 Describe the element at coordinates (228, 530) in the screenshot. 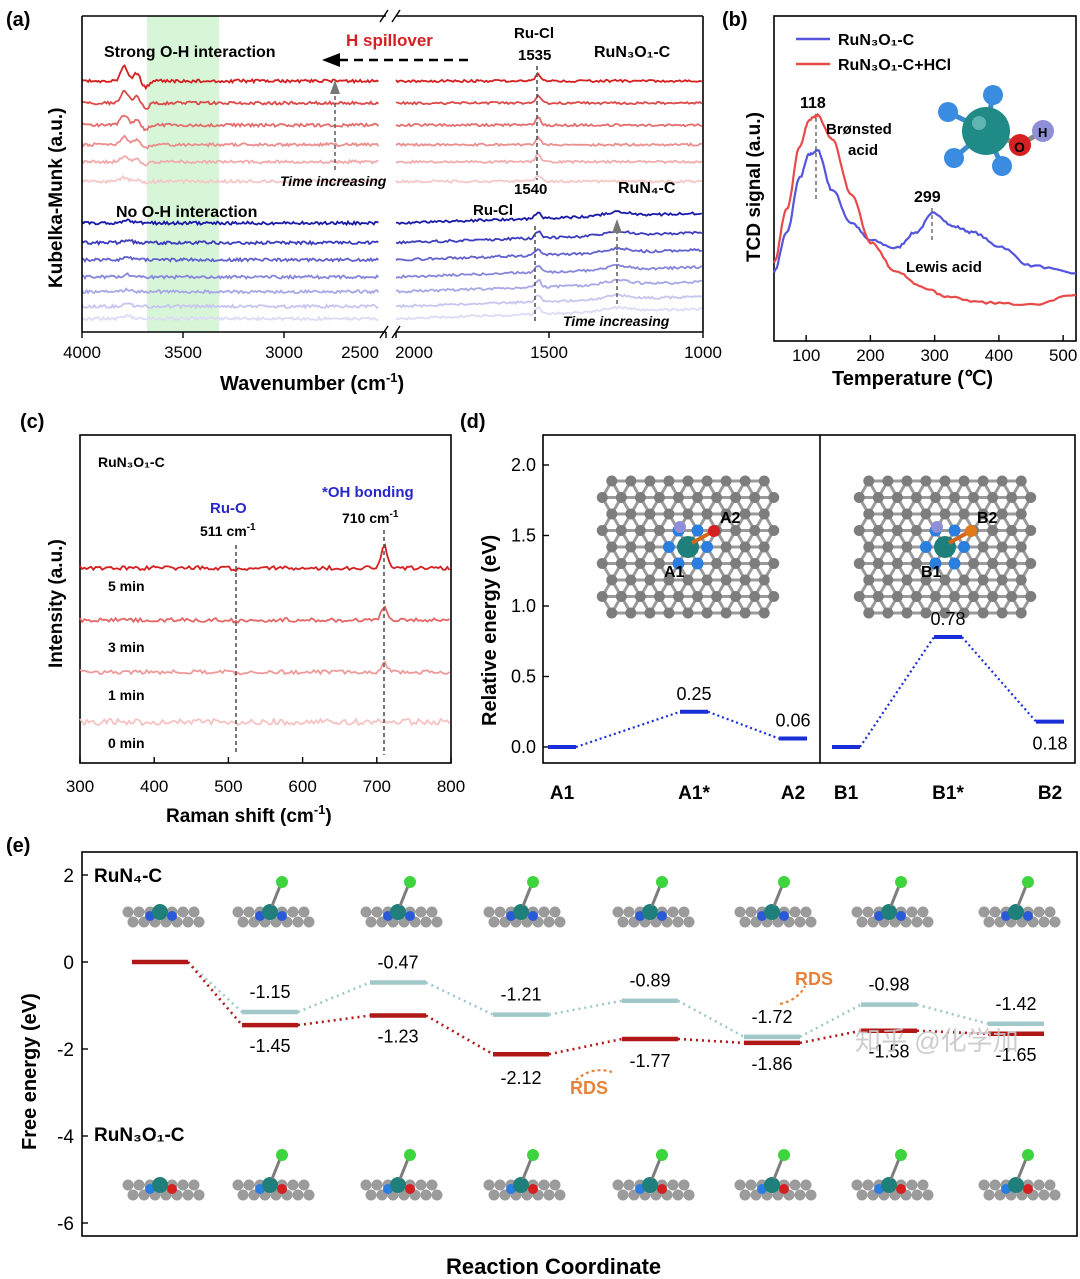

I see `ru-o-position: 511 cm-1` at that location.